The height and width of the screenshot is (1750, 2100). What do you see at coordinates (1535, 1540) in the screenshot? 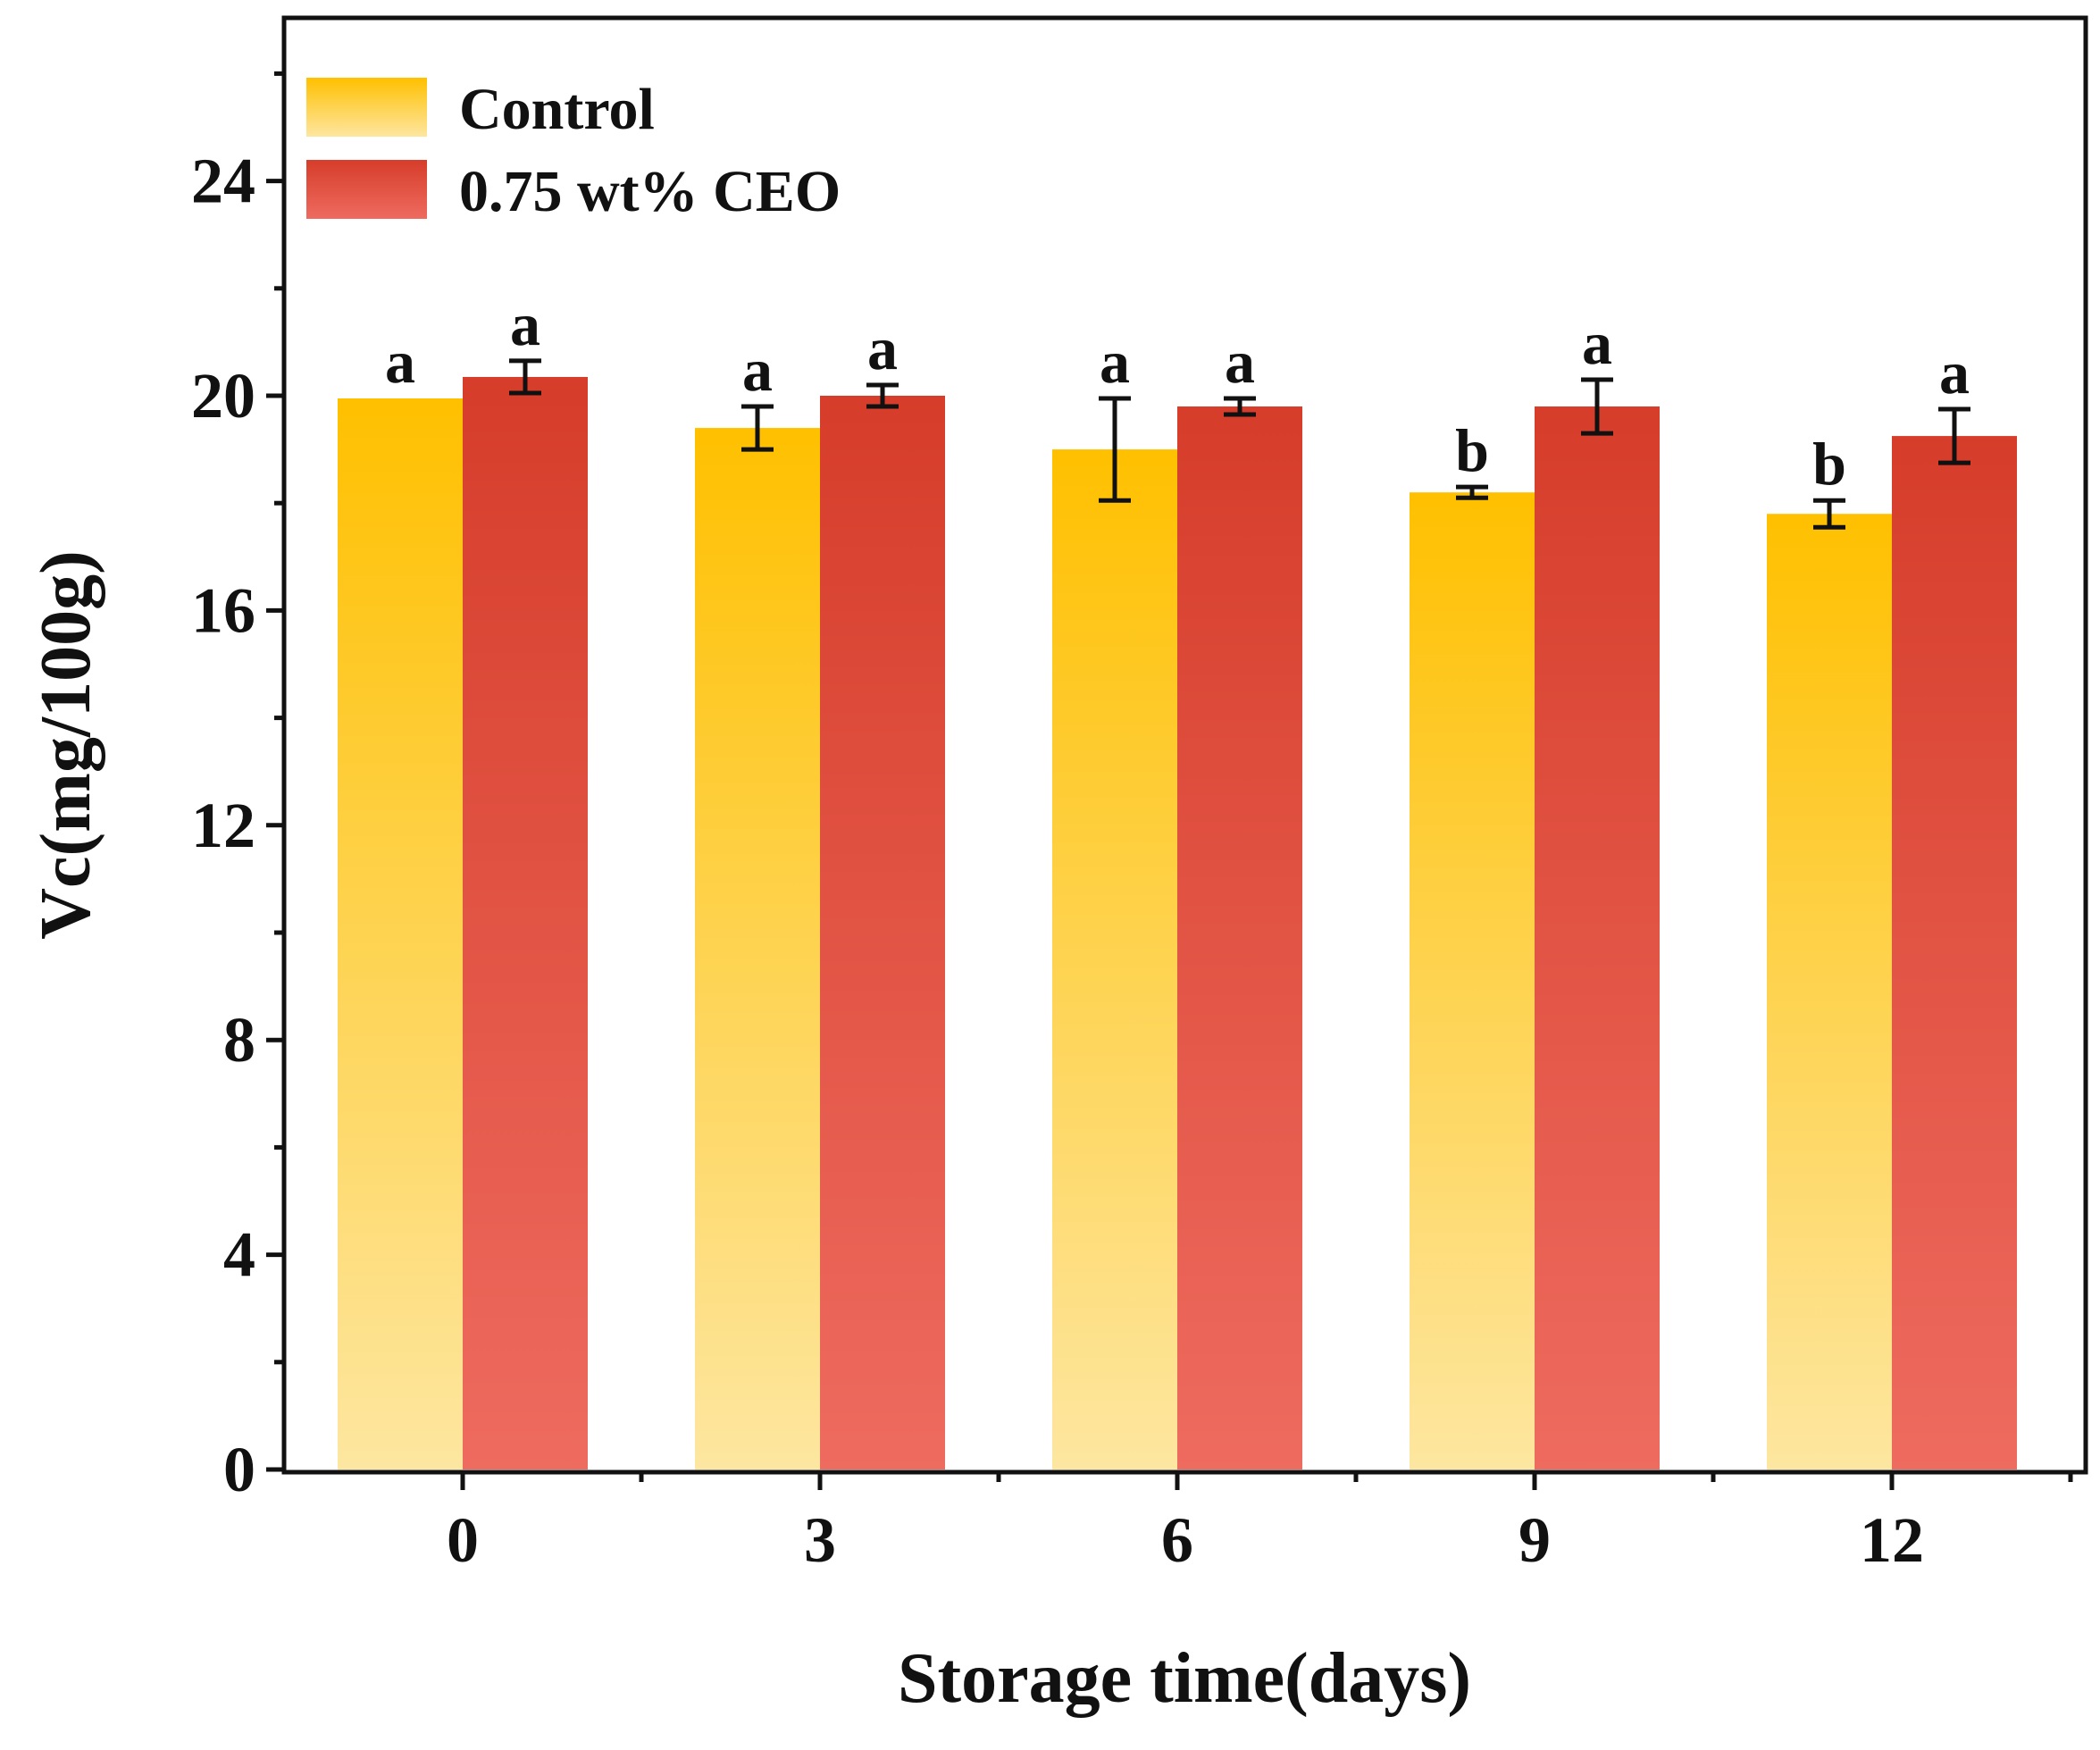
I see `x-tick-label: 9` at bounding box center [1535, 1540].